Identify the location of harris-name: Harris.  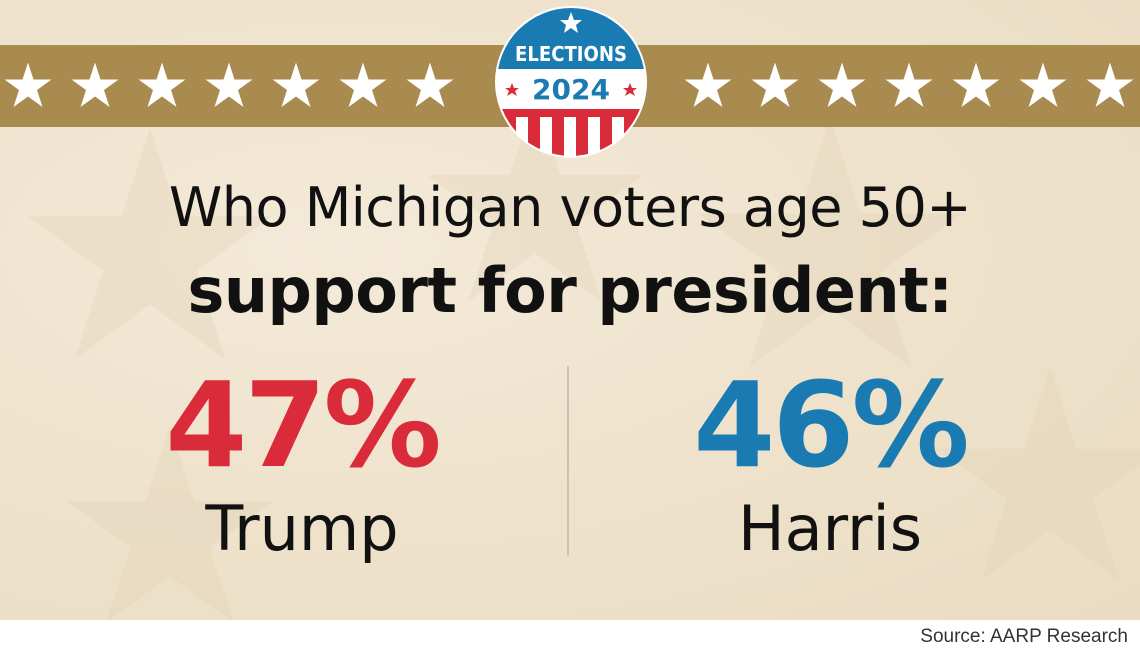
(830, 528).